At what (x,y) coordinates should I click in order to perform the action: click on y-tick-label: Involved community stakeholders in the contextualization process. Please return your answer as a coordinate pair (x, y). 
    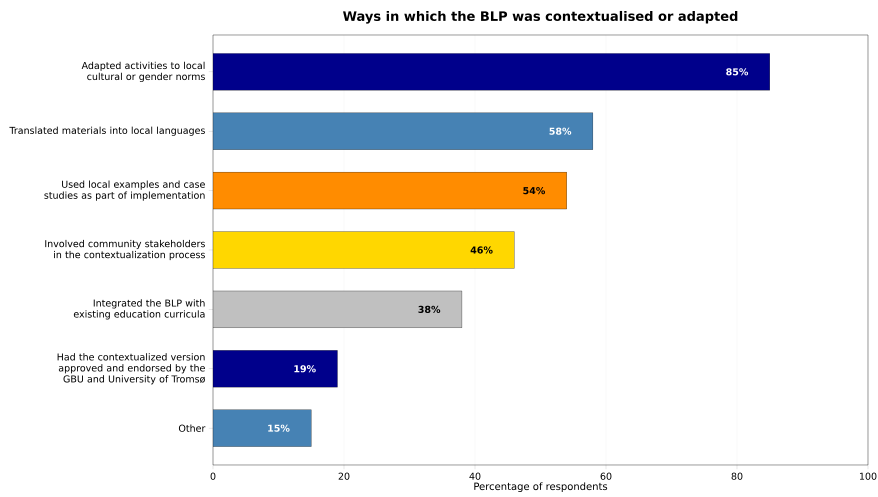
    Looking at the image, I should click on (125, 250).